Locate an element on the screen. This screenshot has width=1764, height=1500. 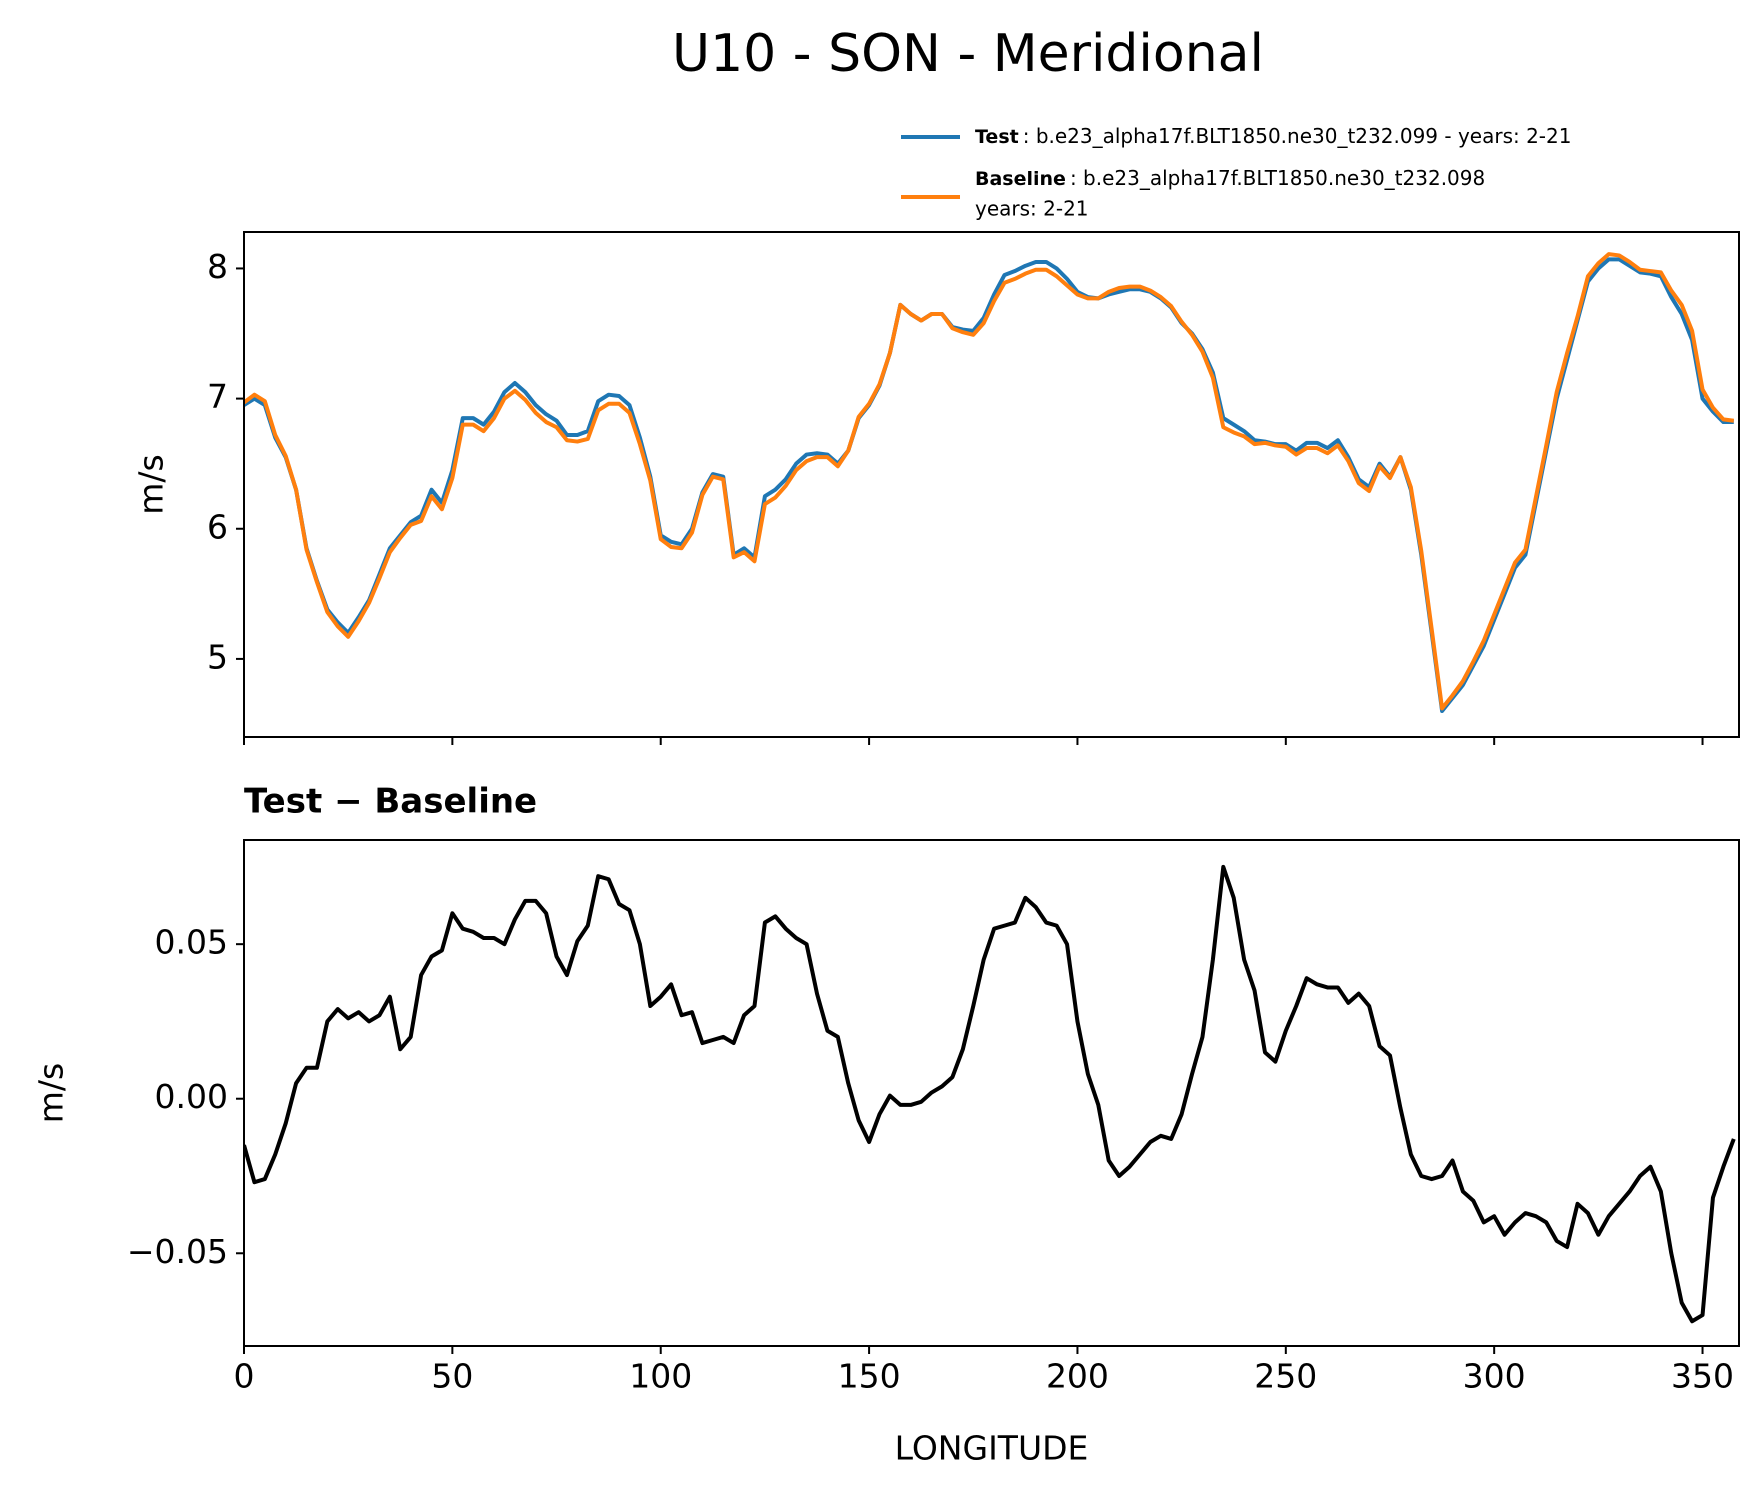
subplot-title: Test − Baseline is located at coordinates (390, 802).